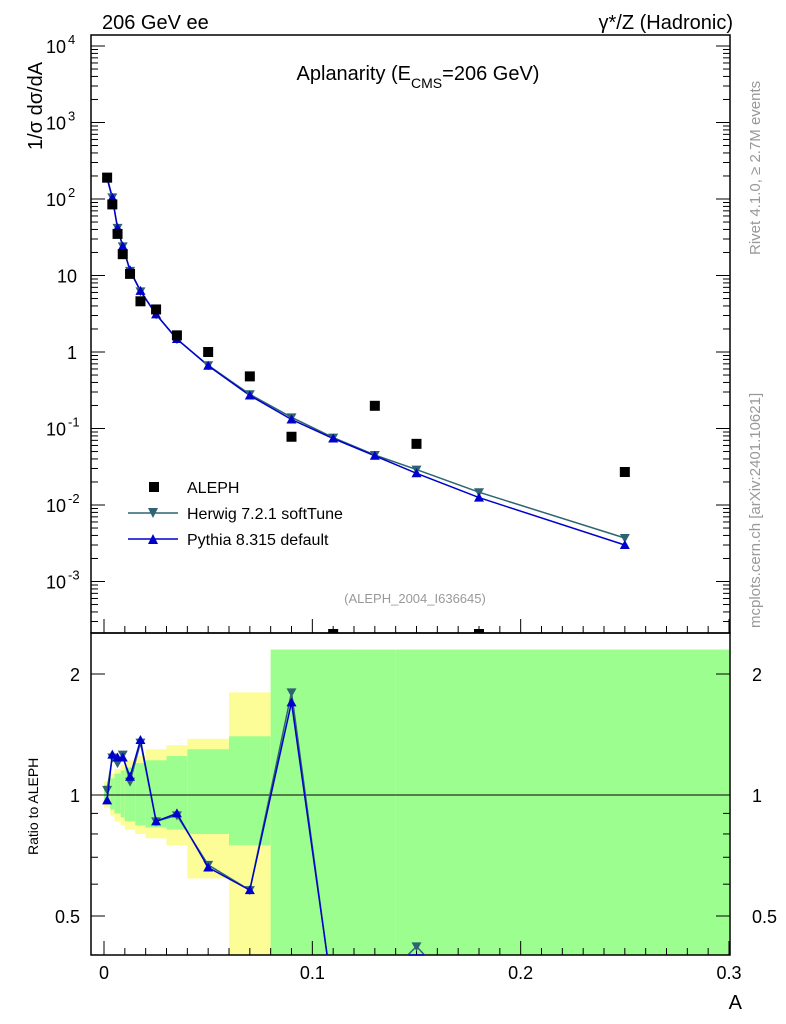  I want to click on ratio-tick-label-right-1: 1, so click(757, 796).